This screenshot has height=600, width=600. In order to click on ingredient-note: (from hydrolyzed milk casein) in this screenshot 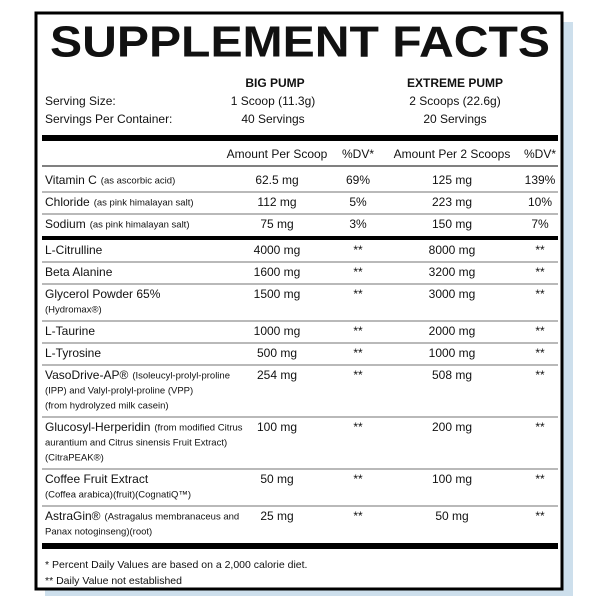, I will do `click(107, 406)`.